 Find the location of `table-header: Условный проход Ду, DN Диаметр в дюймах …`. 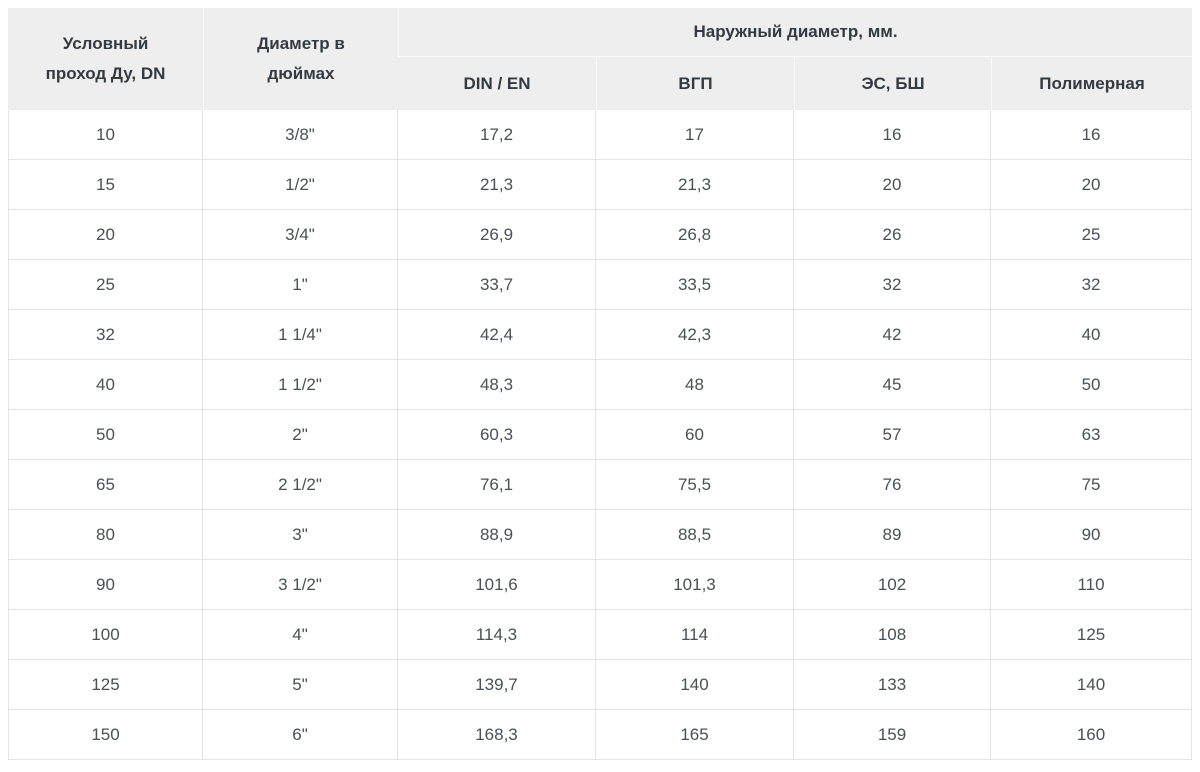

table-header: Условный проход Ду, DN Диаметр в дюймах … is located at coordinates (600, 59).